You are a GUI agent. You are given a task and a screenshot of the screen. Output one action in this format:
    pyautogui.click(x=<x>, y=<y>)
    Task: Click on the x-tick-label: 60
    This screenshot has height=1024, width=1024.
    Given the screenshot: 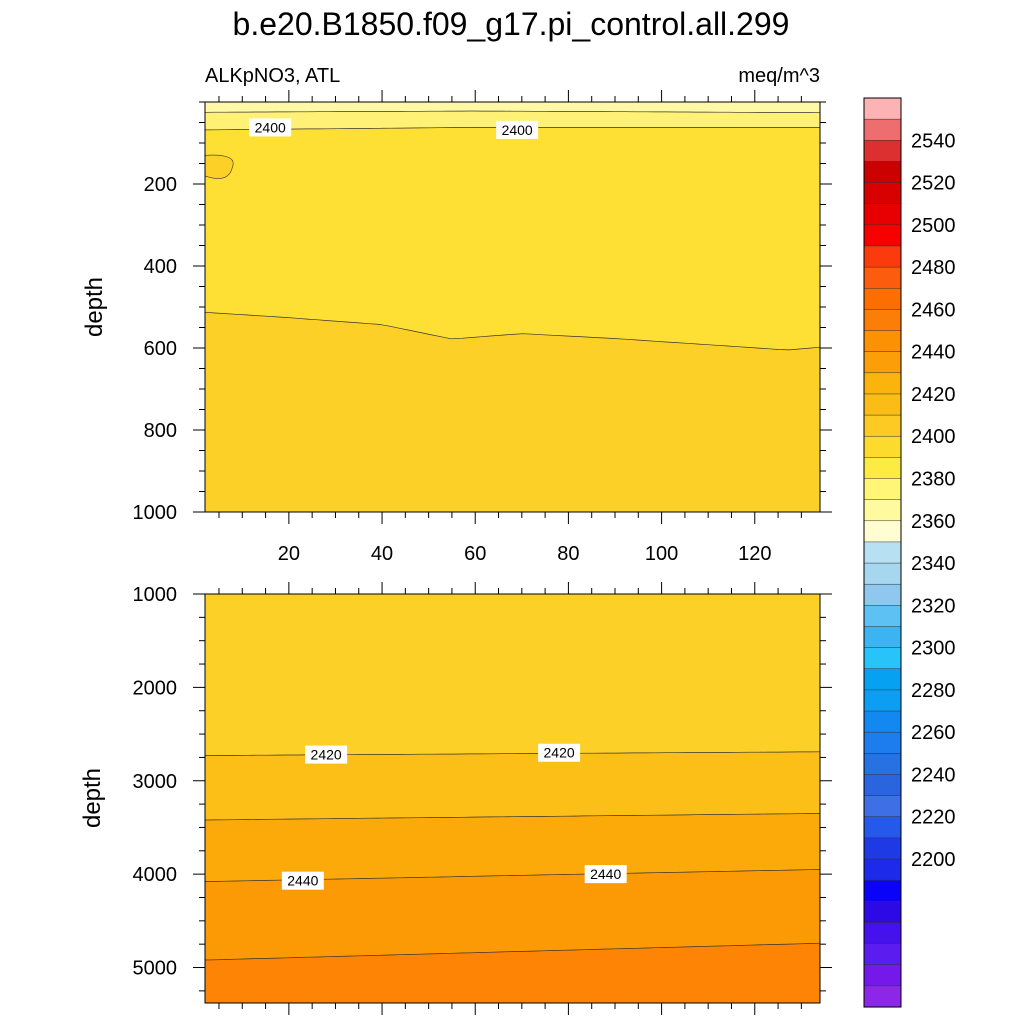 What is the action you would take?
    pyautogui.click(x=475, y=554)
    